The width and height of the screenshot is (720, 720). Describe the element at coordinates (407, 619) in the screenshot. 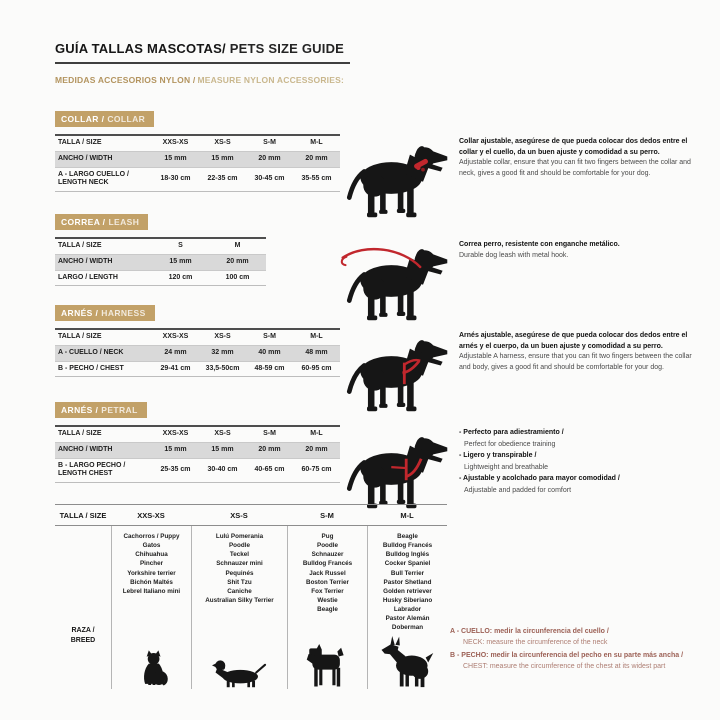

I see `breed-item: Pastor Alemán` at that location.